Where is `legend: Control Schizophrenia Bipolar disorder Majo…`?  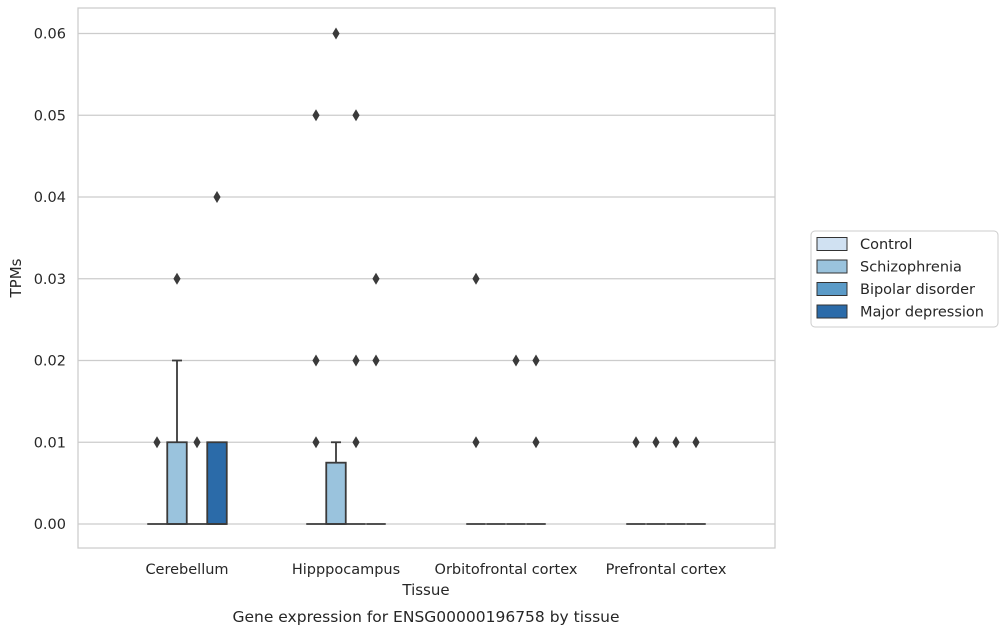
legend: Control Schizophrenia Bipolar disorder Majo… is located at coordinates (904, 279).